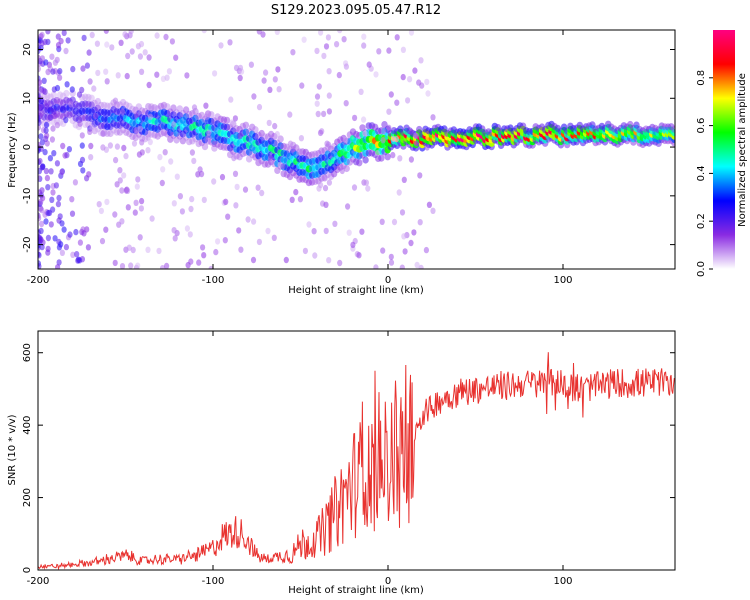  What do you see at coordinates (356, 290) in the screenshot?
I see `spectrogram-x-axis-label: Height of straight line (km)` at bounding box center [356, 290].